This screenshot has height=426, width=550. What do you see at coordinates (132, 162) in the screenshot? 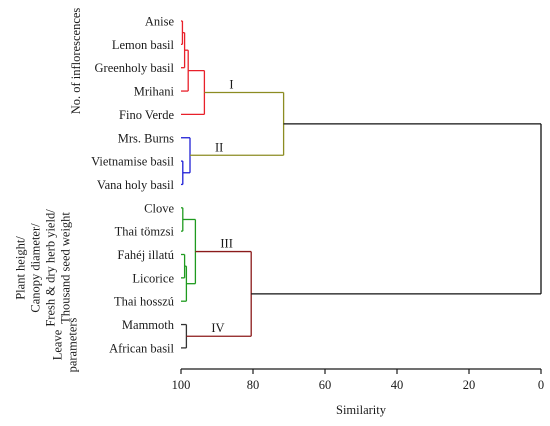
I see `leaf-label: Vietnamise basil` at bounding box center [132, 162].